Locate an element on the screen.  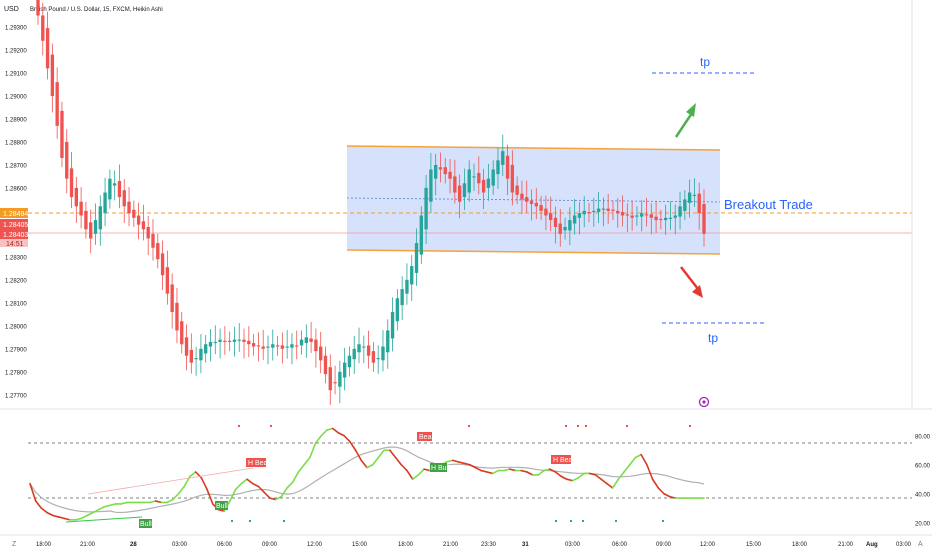
channel-box is located at coordinates (533, 200).